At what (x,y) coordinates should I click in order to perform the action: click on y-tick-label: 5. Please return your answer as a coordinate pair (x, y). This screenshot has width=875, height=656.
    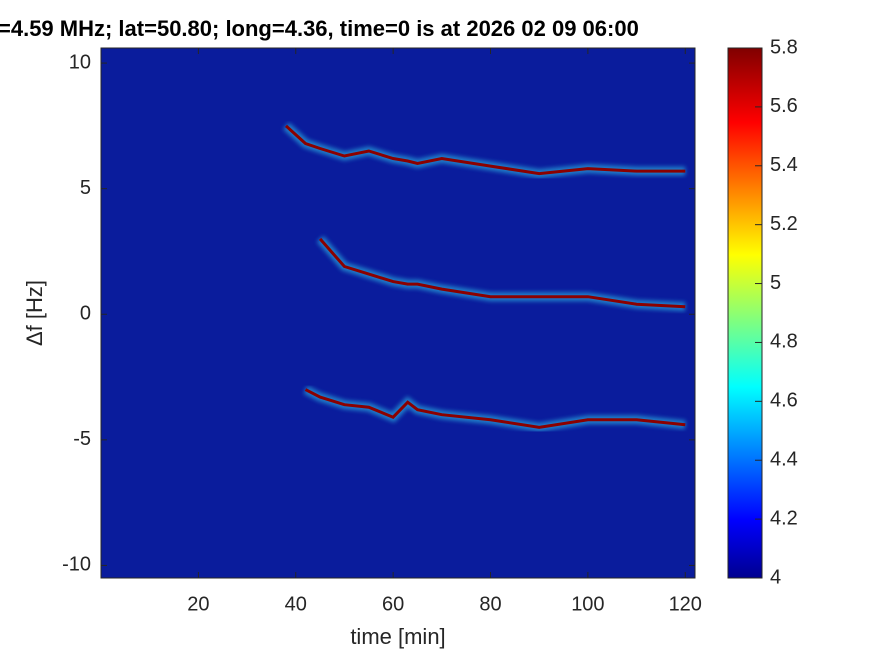
    Looking at the image, I should click on (85, 188).